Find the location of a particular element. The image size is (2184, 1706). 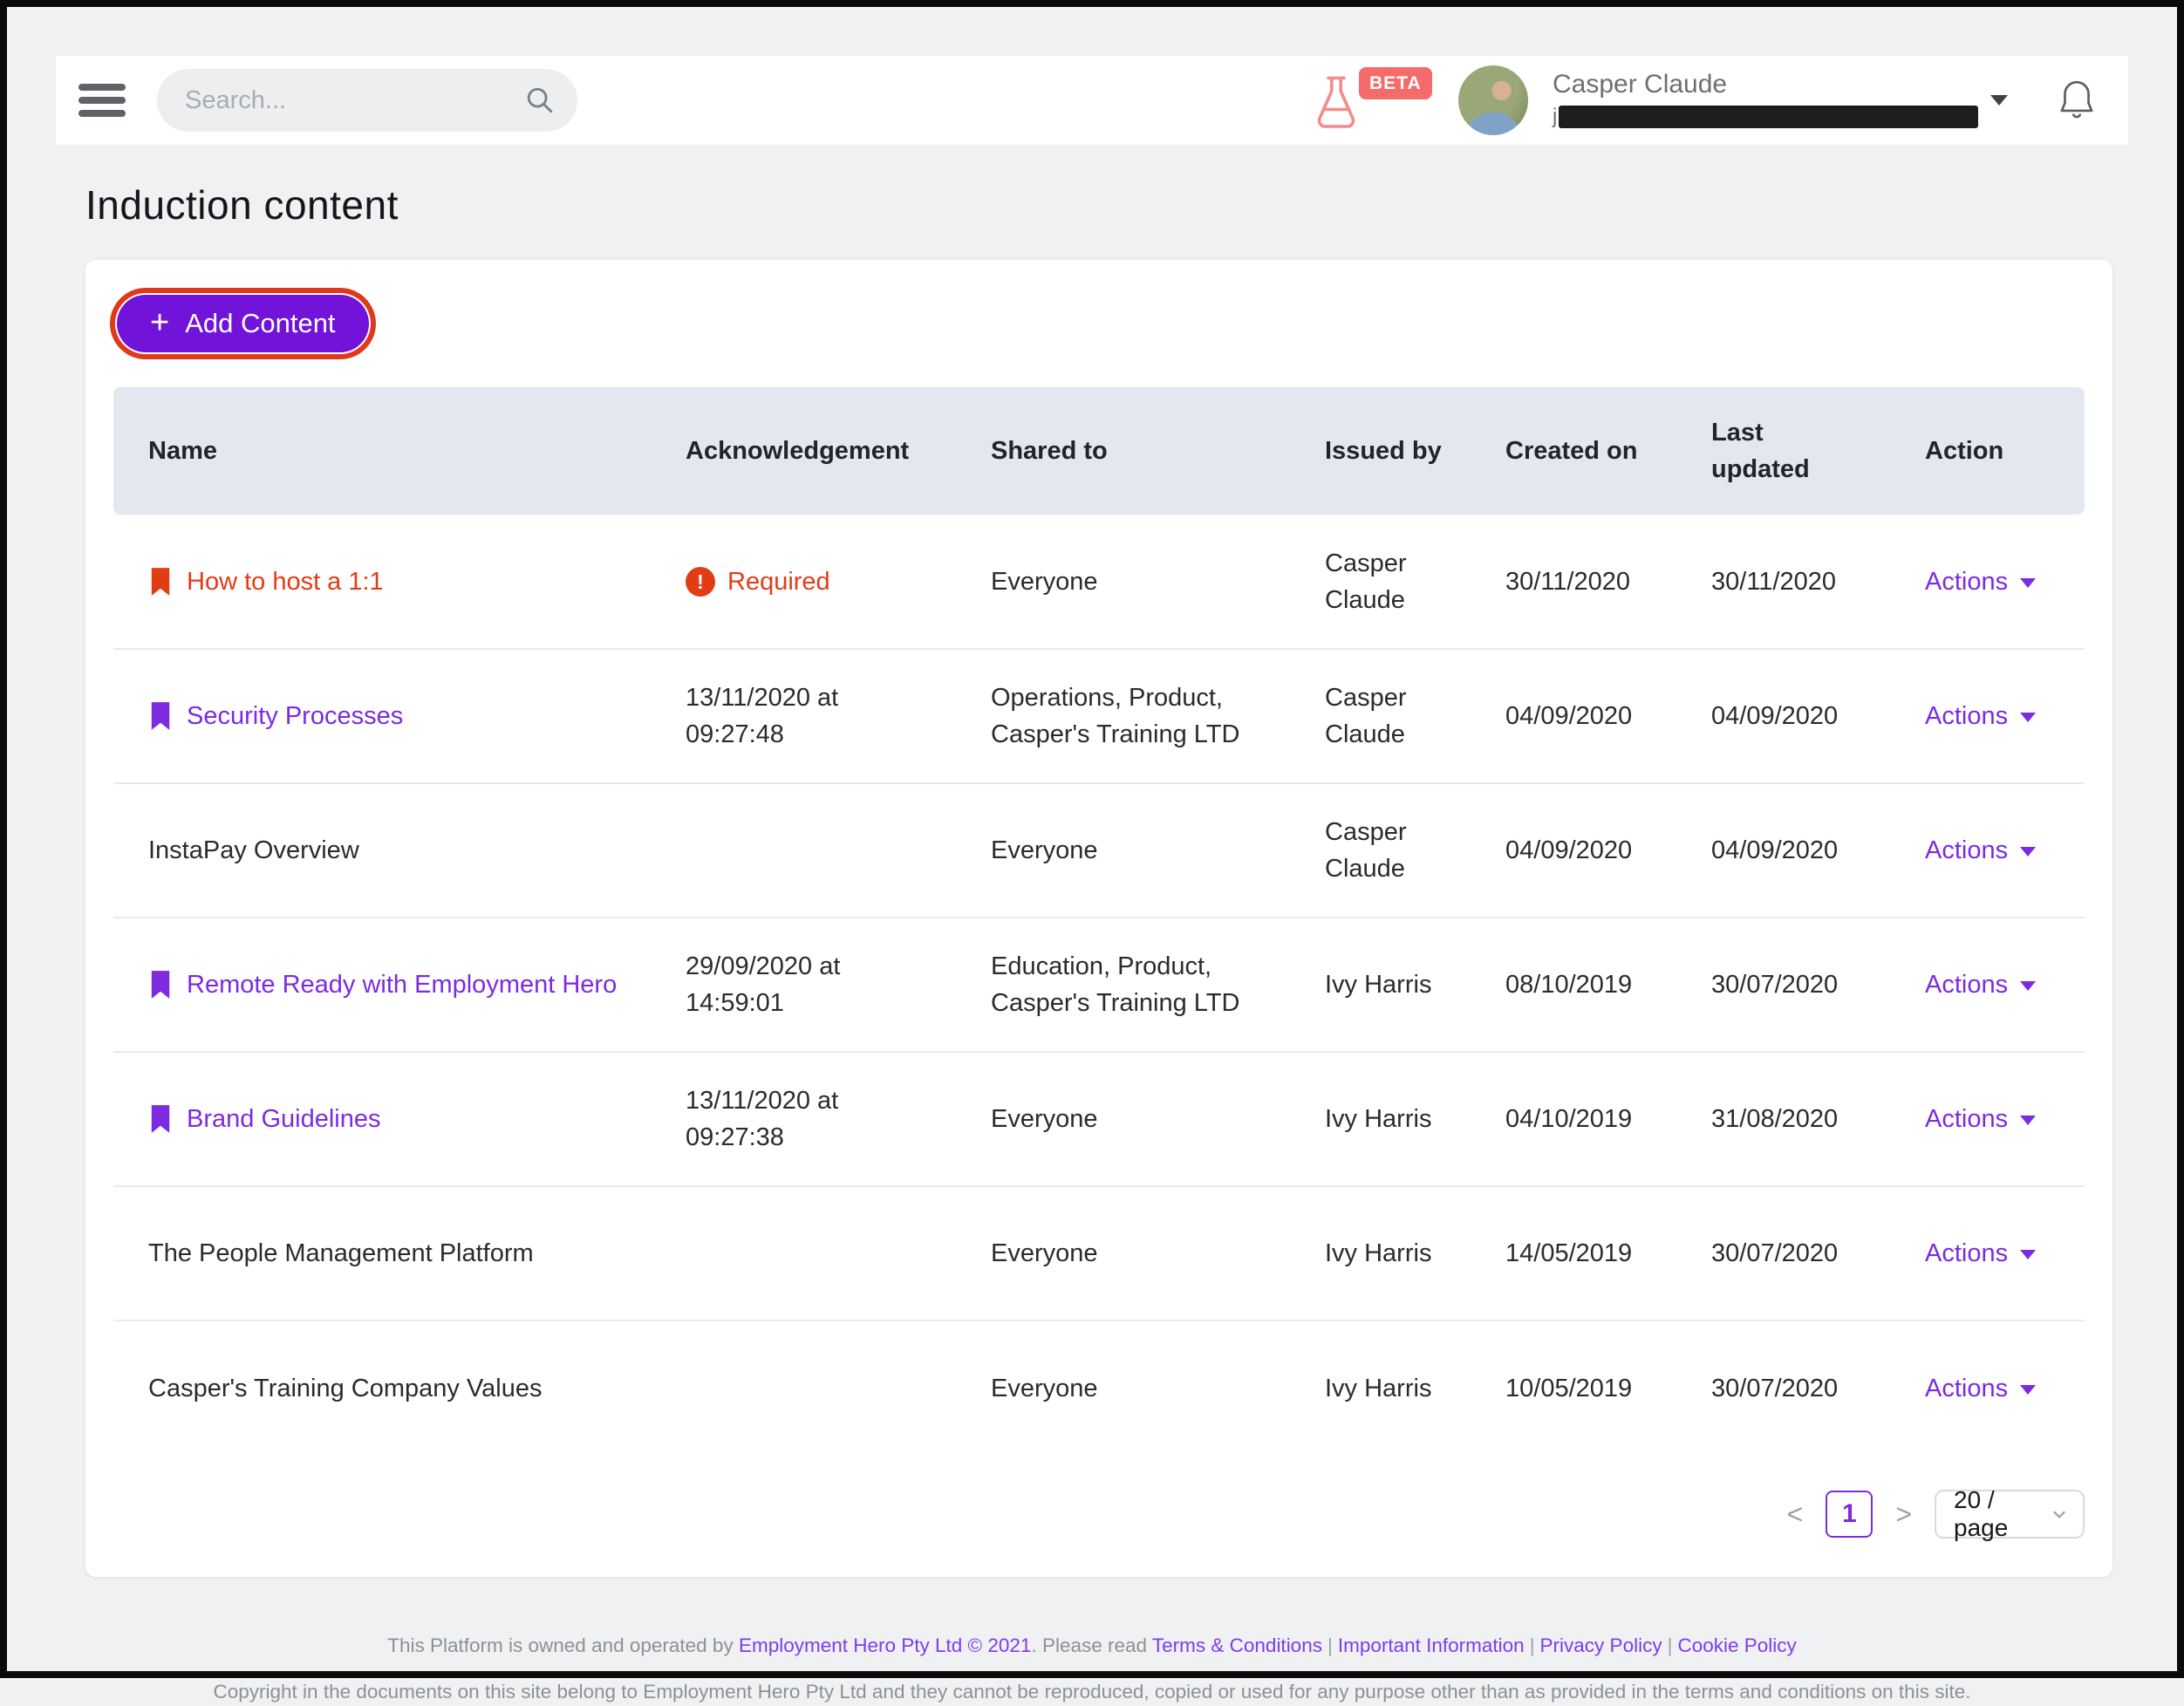

content-name: The People Management Platform is located at coordinates (341, 1253).